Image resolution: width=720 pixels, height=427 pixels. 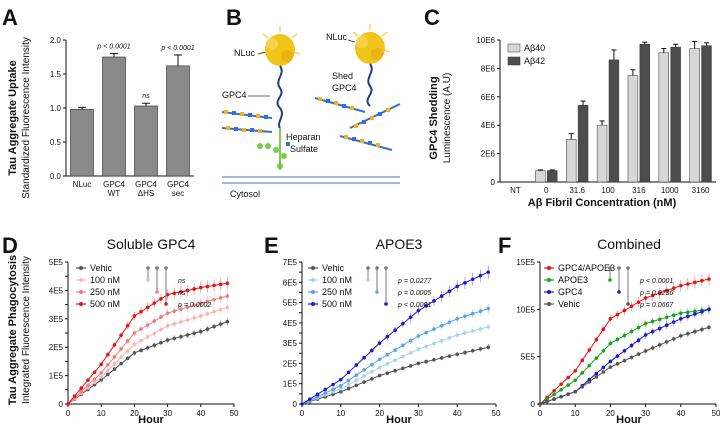 I want to click on chart-f-xtick-label: 10, so click(x=575, y=413).